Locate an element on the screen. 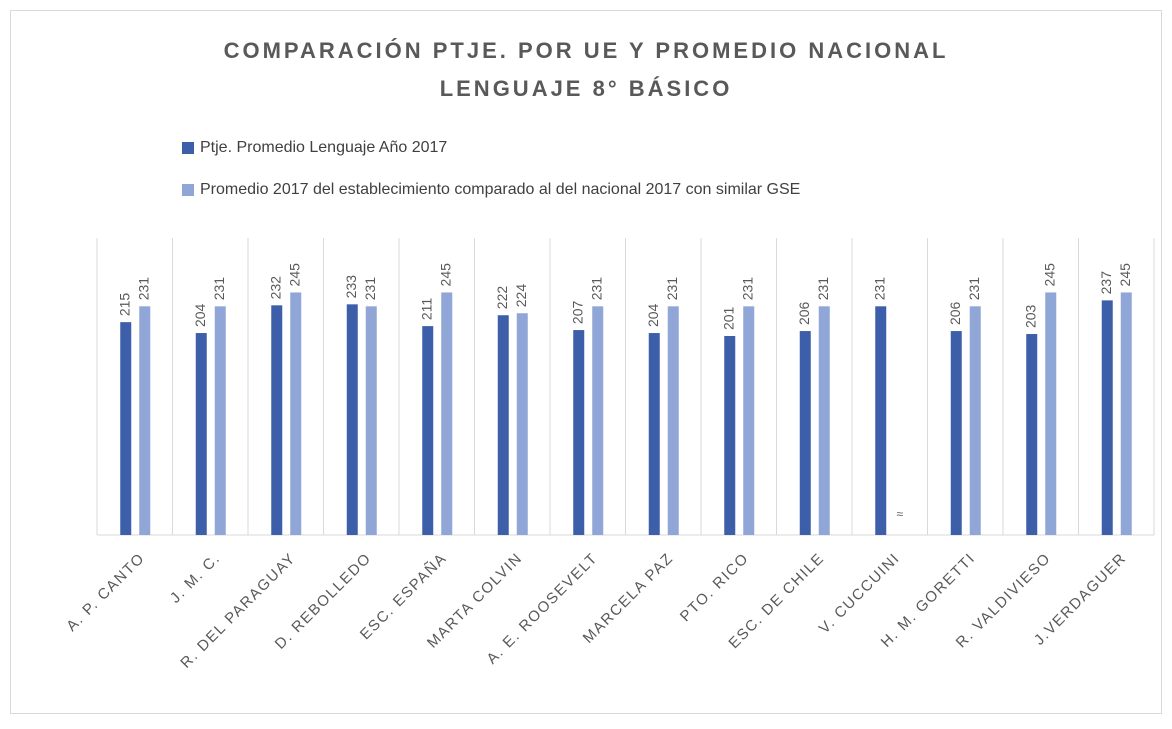  data-label: 237 is located at coordinates (1106, 283).